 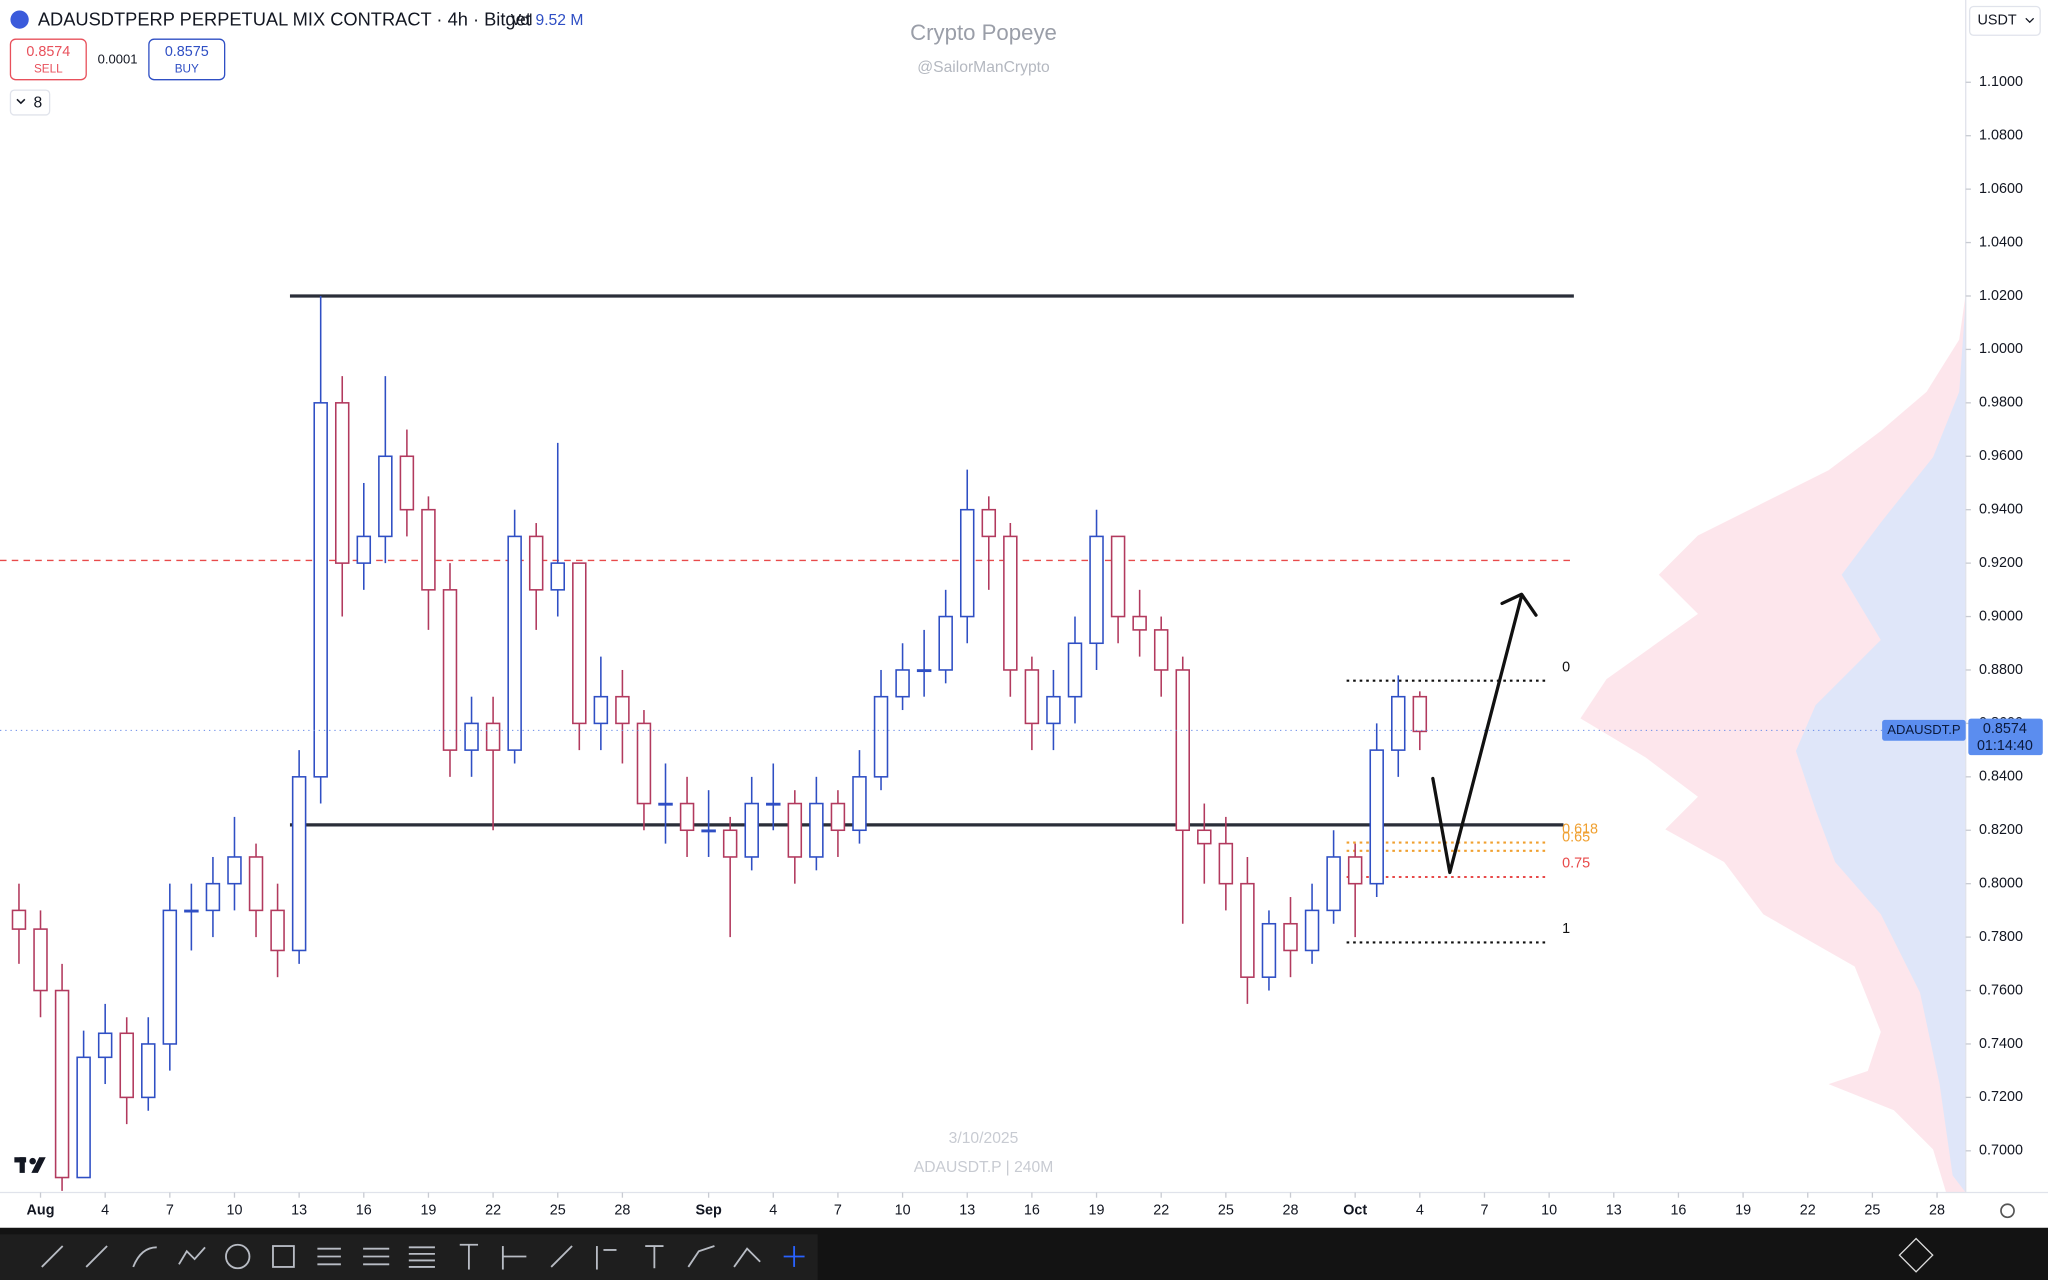 I want to click on x-tick-label: 16, so click(x=1678, y=1211).